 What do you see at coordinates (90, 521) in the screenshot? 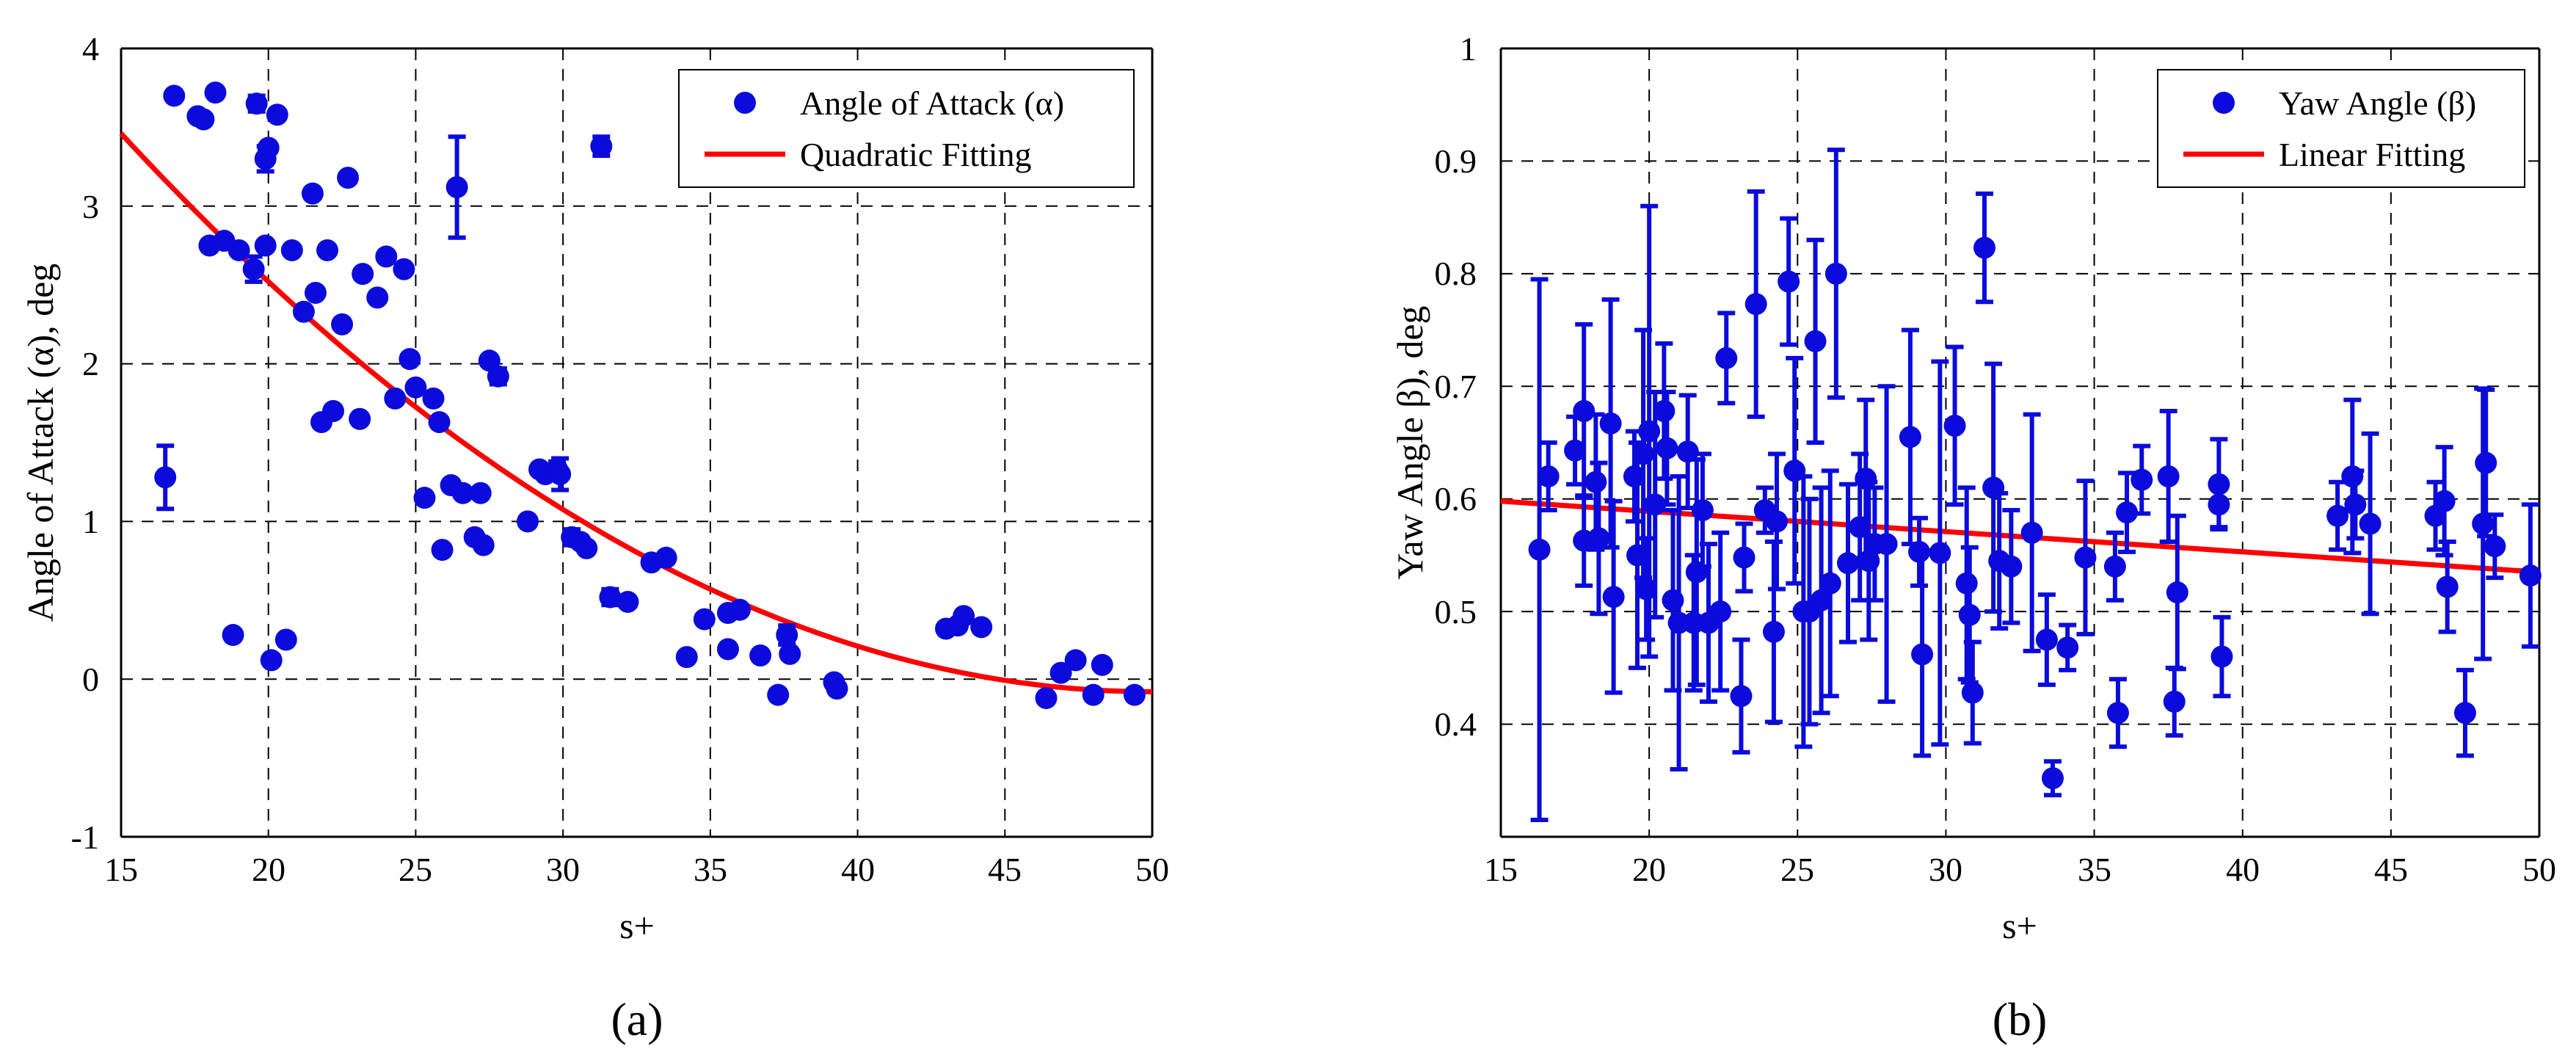
I see `y-tick-label: 1` at bounding box center [90, 521].